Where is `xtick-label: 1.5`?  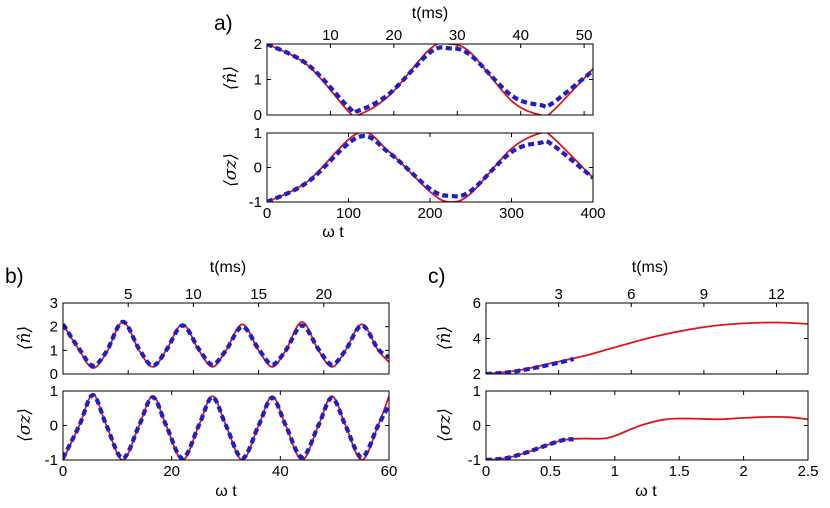 xtick-label: 1.5 is located at coordinates (679, 471).